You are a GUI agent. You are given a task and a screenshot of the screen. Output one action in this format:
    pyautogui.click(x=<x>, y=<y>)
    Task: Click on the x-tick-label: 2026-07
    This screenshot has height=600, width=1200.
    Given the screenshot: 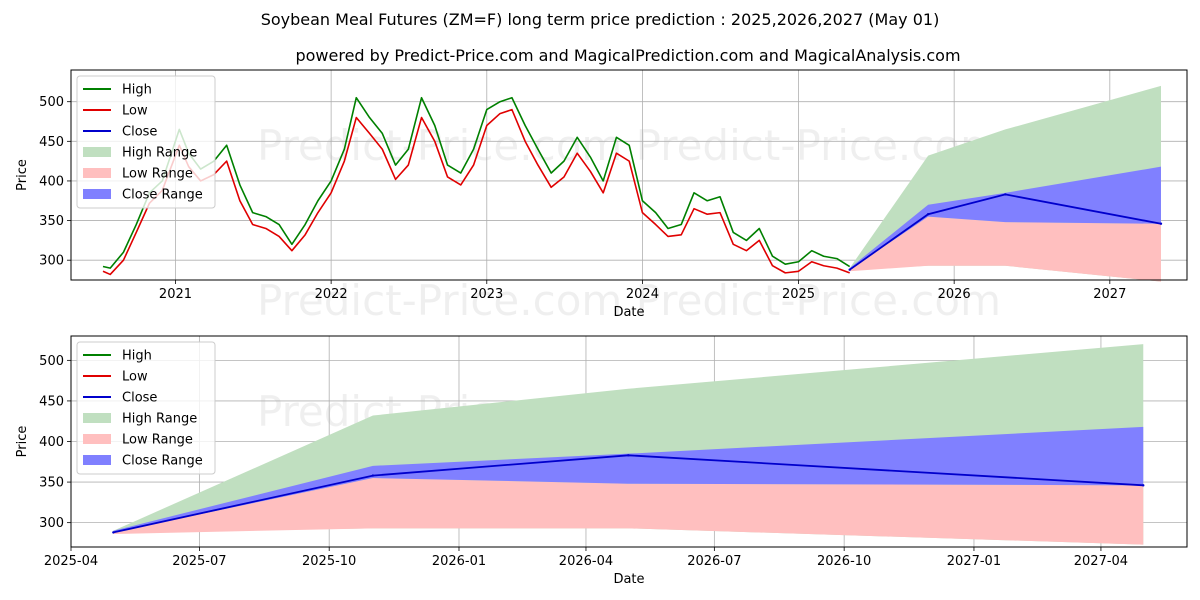 What is the action you would take?
    pyautogui.click(x=714, y=561)
    